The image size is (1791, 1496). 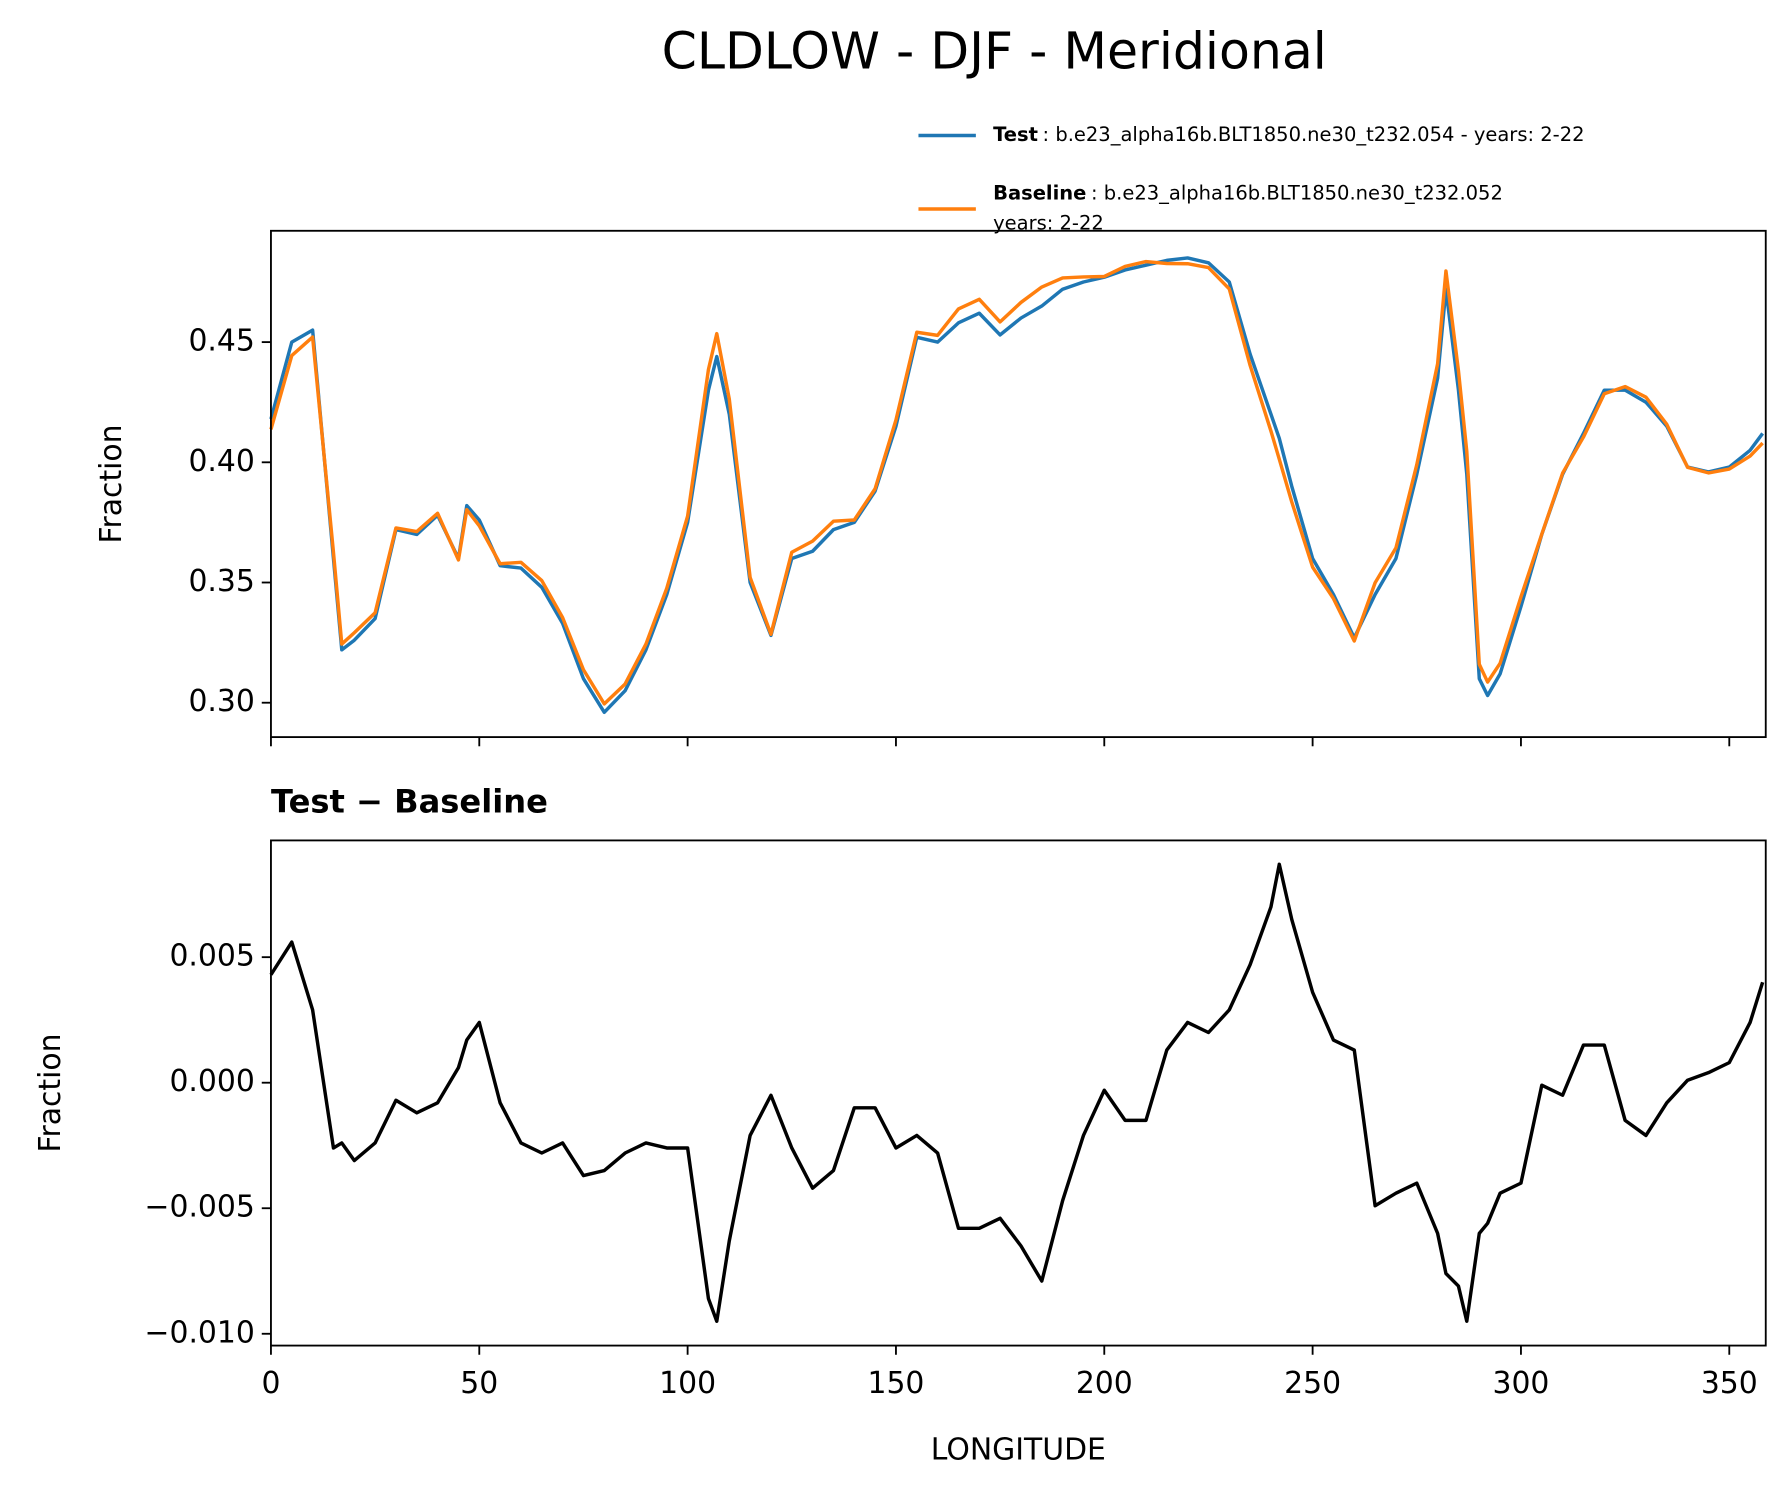 I want to click on x-tick-label: 100, so click(x=687, y=1383).